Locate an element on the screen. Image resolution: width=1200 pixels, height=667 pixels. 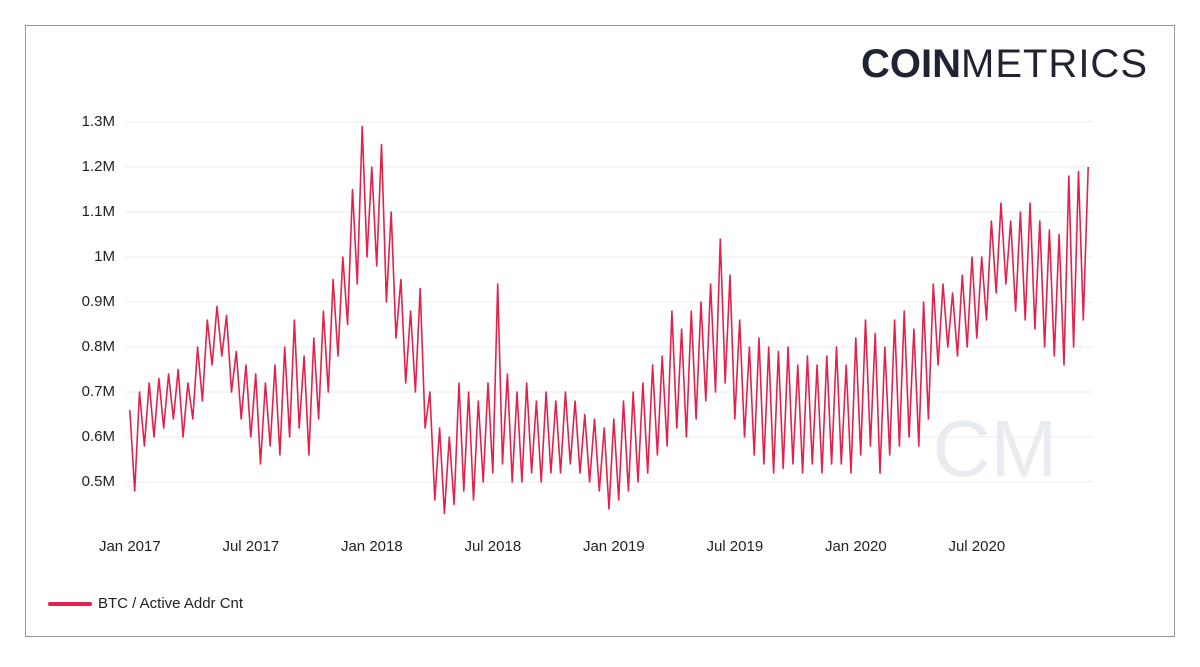
logo: COINMETRICS is located at coordinates (1004, 64).